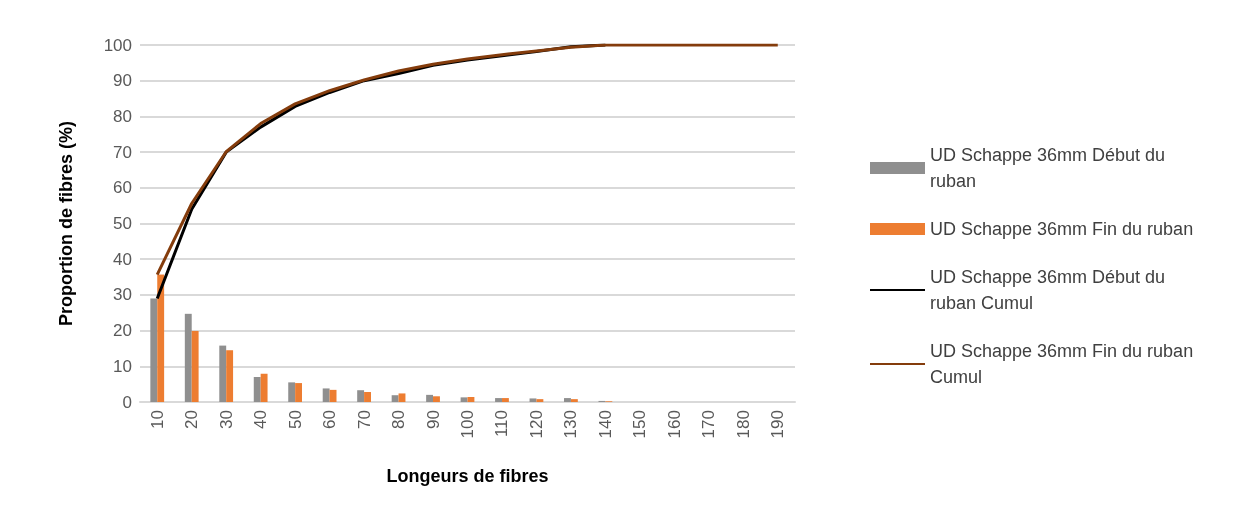 The height and width of the screenshot is (532, 1233). What do you see at coordinates (122, 295) in the screenshot?
I see `y-tick-label: 30` at bounding box center [122, 295].